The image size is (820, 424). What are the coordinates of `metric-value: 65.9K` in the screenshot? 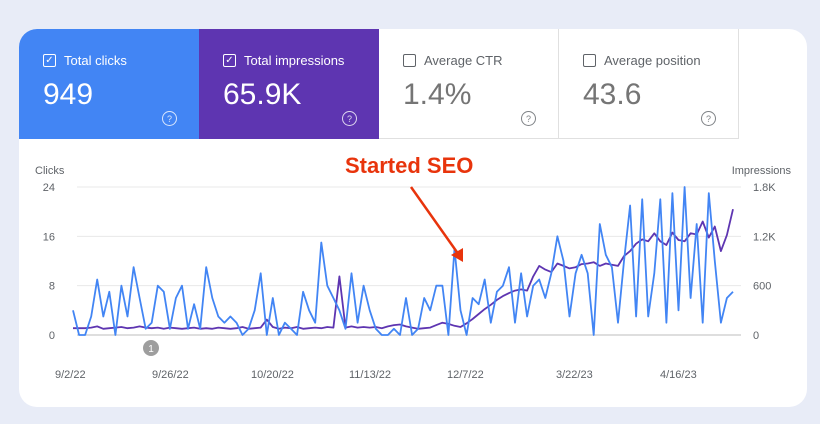 It's located at (262, 94).